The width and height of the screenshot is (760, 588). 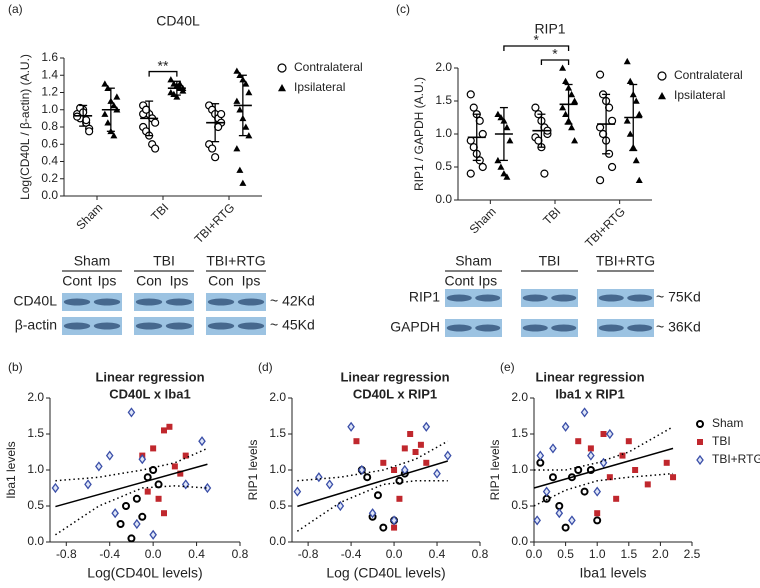 What do you see at coordinates (319, 87) in the screenshot?
I see `legend-label: Ipsilateral` at bounding box center [319, 87].